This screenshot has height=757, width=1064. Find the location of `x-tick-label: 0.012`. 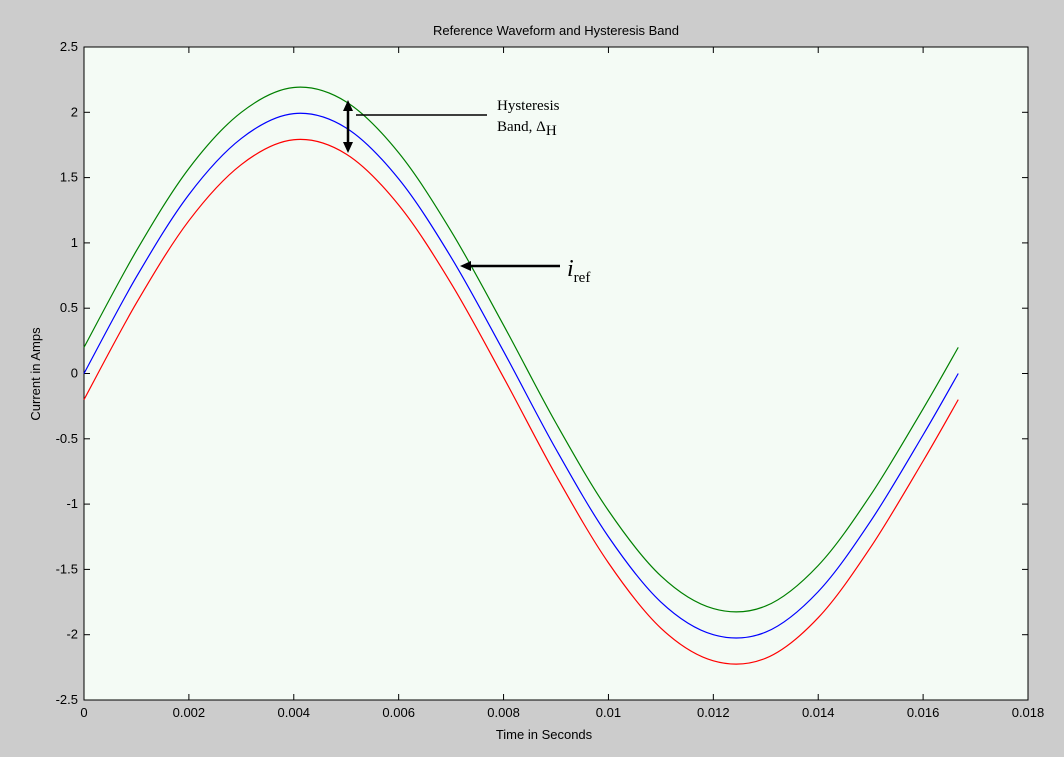

x-tick-label: 0.012 is located at coordinates (713, 712).